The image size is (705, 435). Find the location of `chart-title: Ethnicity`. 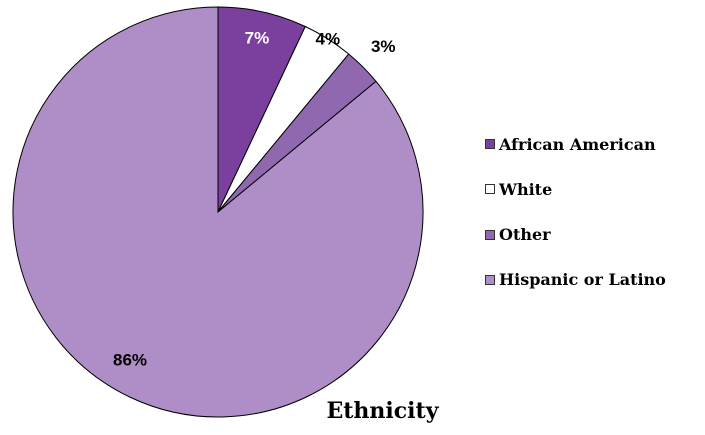

chart-title: Ethnicity is located at coordinates (382, 411).